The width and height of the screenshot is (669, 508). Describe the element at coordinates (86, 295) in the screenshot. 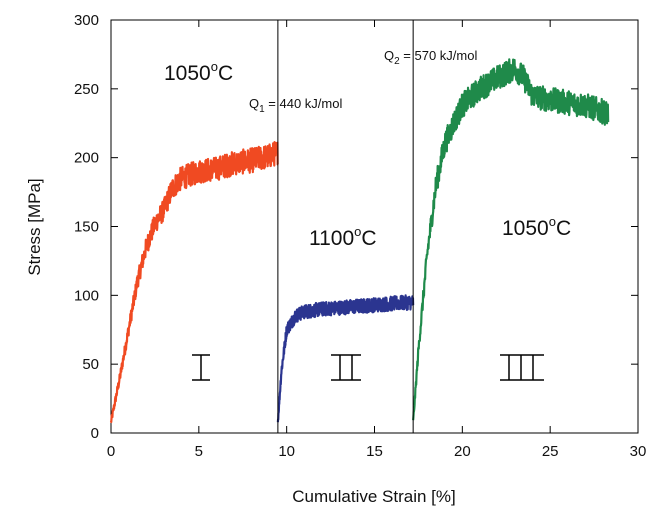

I see `y-tick-label: 100` at that location.